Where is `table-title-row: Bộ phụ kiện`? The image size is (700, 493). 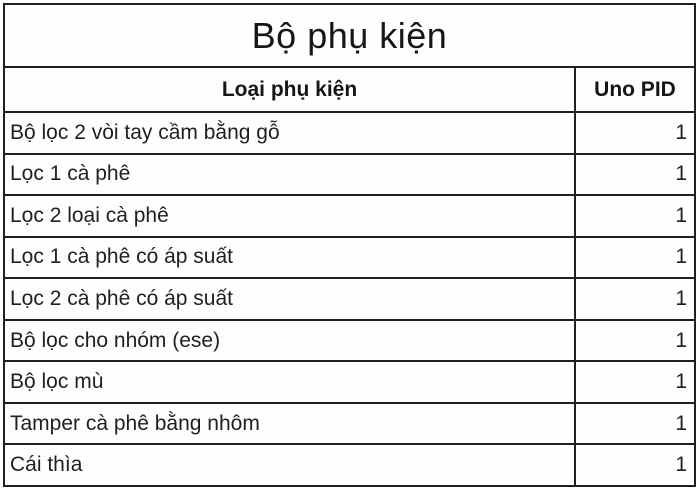
table-title-row: Bộ phụ kiện is located at coordinates (349, 35).